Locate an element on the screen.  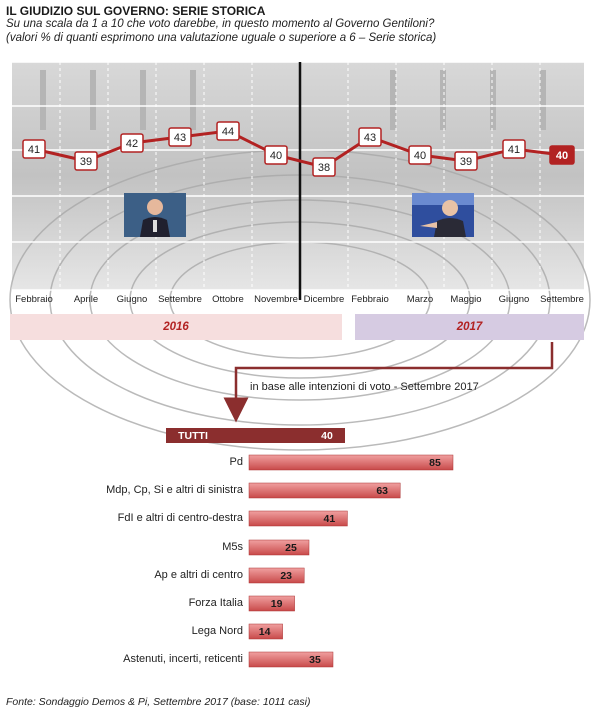
bar-category-label: Ap e altri di centro is located at coordinates (198, 575).